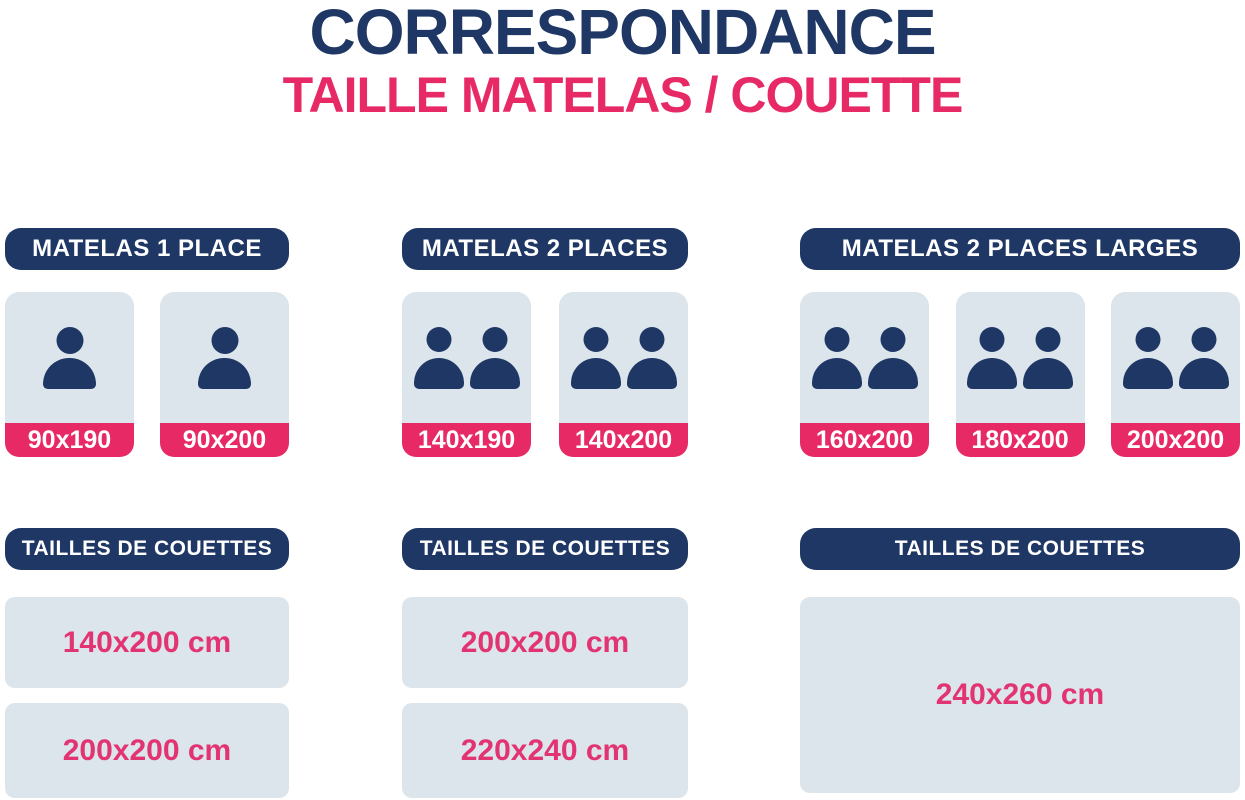 The height and width of the screenshot is (800, 1245). What do you see at coordinates (147, 374) in the screenshot?
I see `mattress-cards-row: 90x190 90x200` at bounding box center [147, 374].